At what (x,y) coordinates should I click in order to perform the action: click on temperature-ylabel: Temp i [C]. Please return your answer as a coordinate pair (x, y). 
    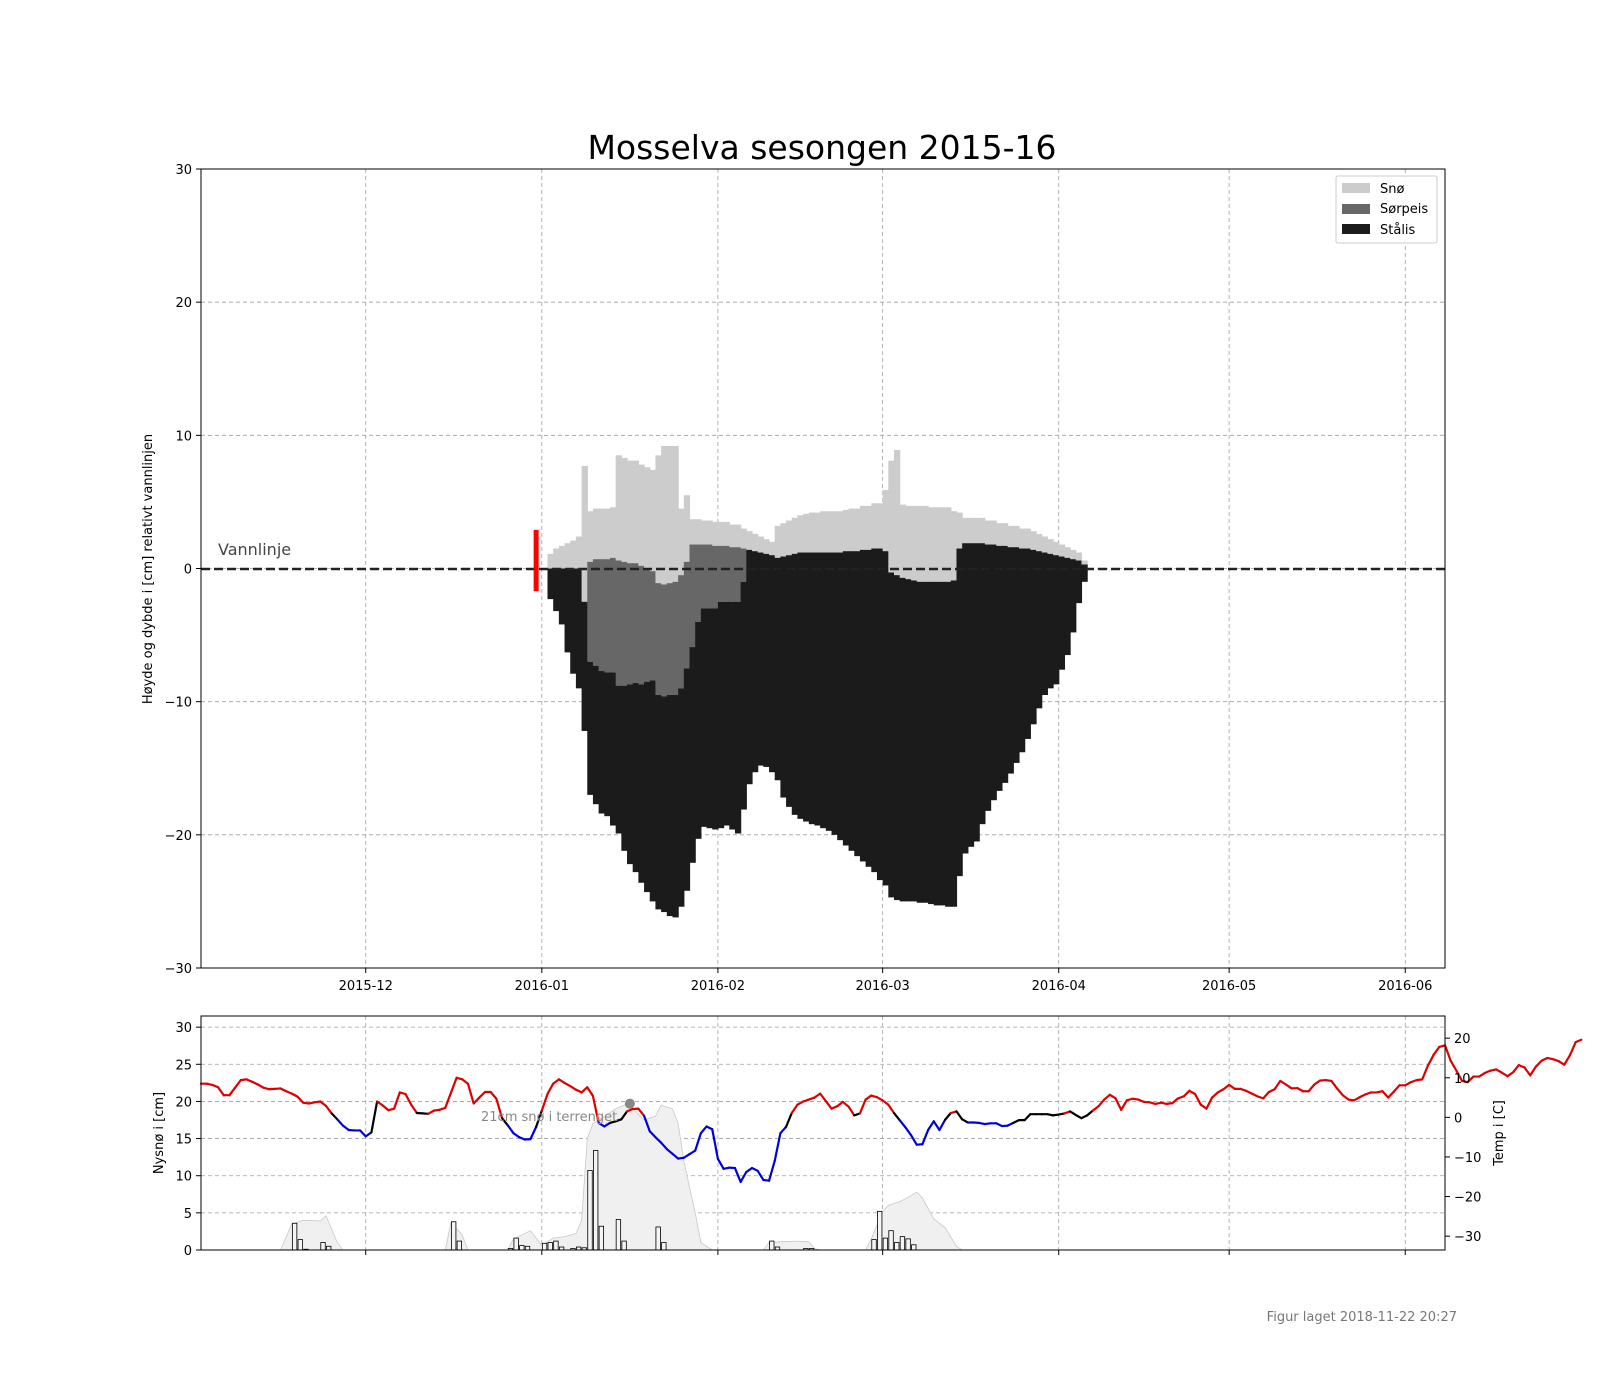
    Looking at the image, I should click on (1499, 1133).